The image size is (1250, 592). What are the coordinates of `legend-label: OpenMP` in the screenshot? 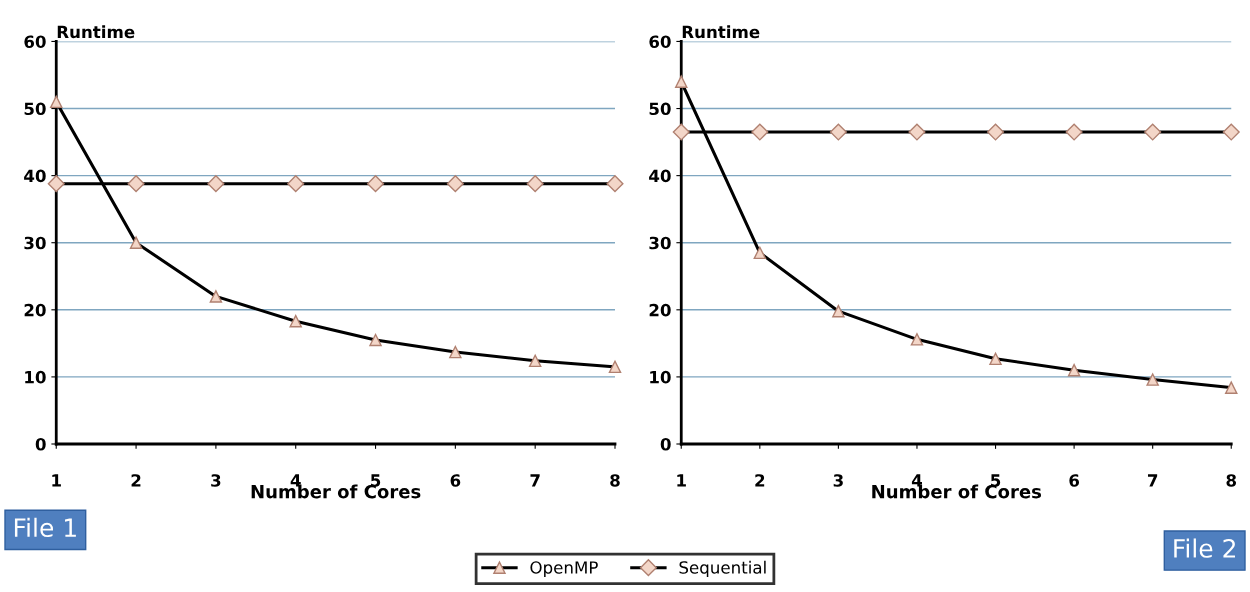 It's located at (564, 569).